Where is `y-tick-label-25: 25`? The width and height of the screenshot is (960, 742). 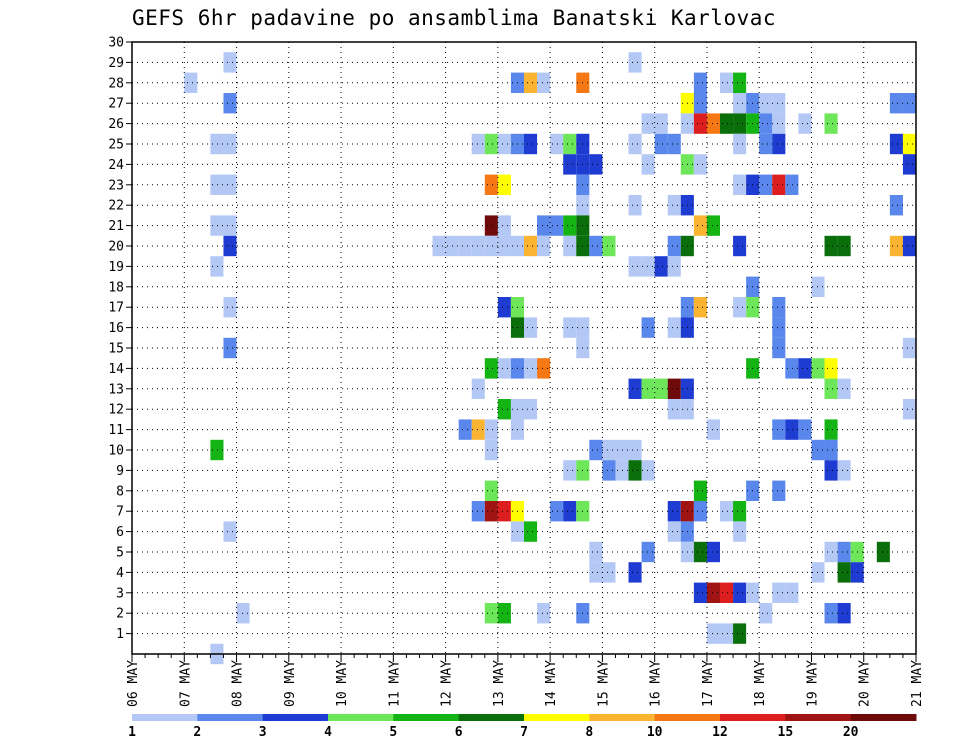
y-tick-label-25: 25 is located at coordinates (116, 145).